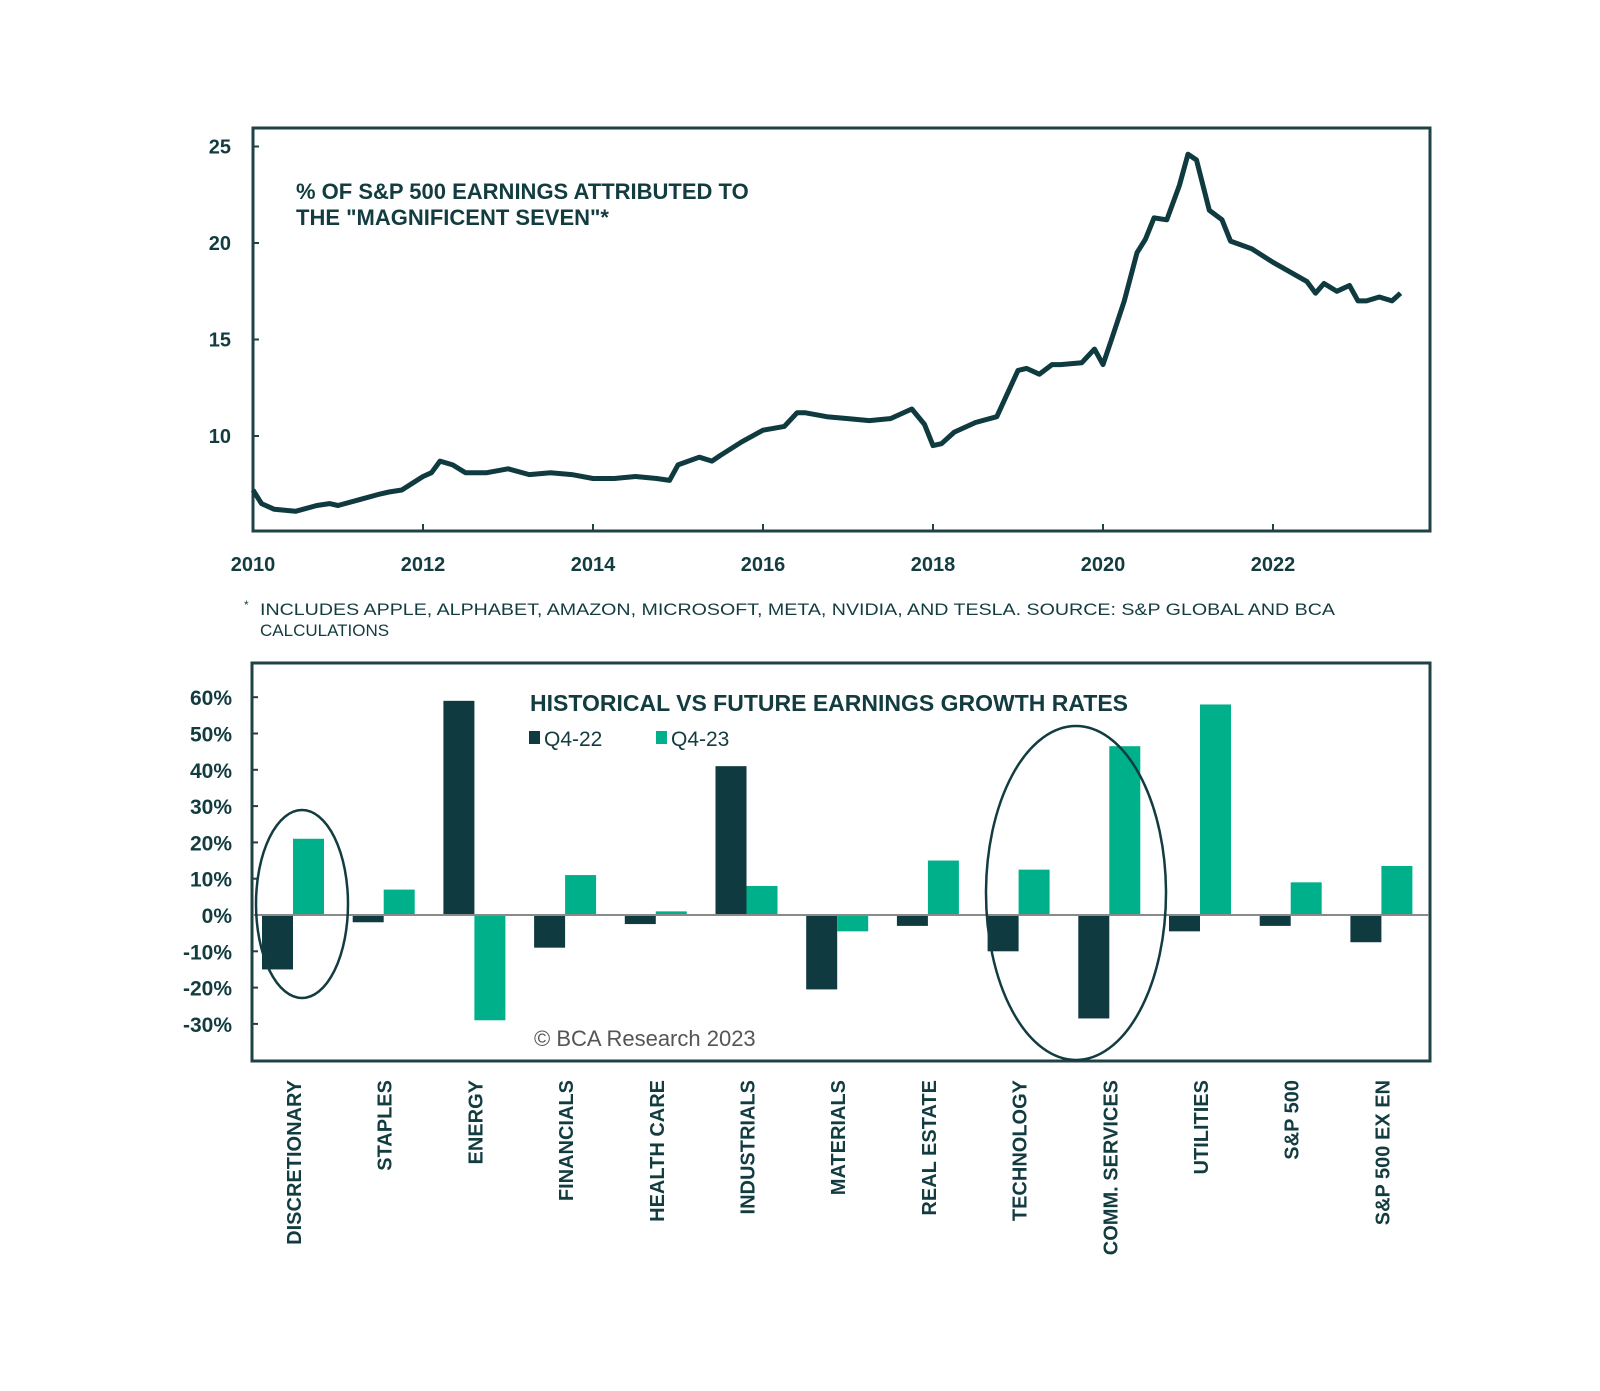 The image size is (1600, 1391). What do you see at coordinates (211, 880) in the screenshot?
I see `y-tick-label: 10%` at bounding box center [211, 880].